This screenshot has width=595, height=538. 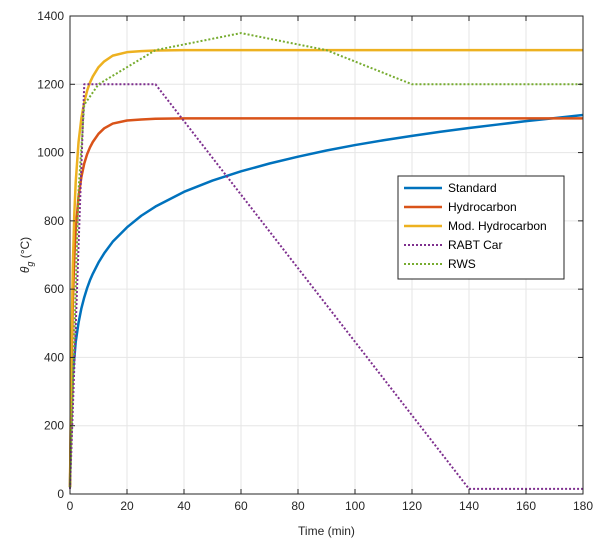 What do you see at coordinates (412, 506) in the screenshot?
I see `x-tick-label: 120` at bounding box center [412, 506].